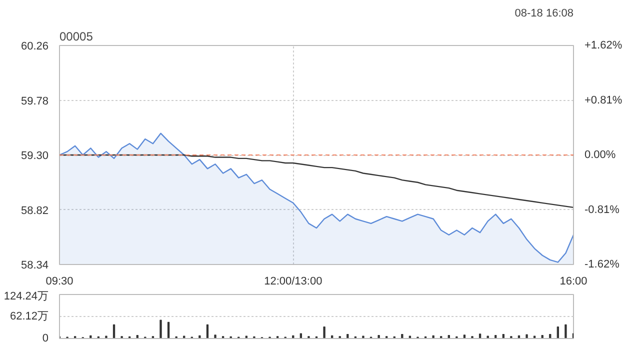 The width and height of the screenshot is (640, 360). Describe the element at coordinates (603, 100) in the screenshot. I see `y2-tick-label: +0.81%` at that location.